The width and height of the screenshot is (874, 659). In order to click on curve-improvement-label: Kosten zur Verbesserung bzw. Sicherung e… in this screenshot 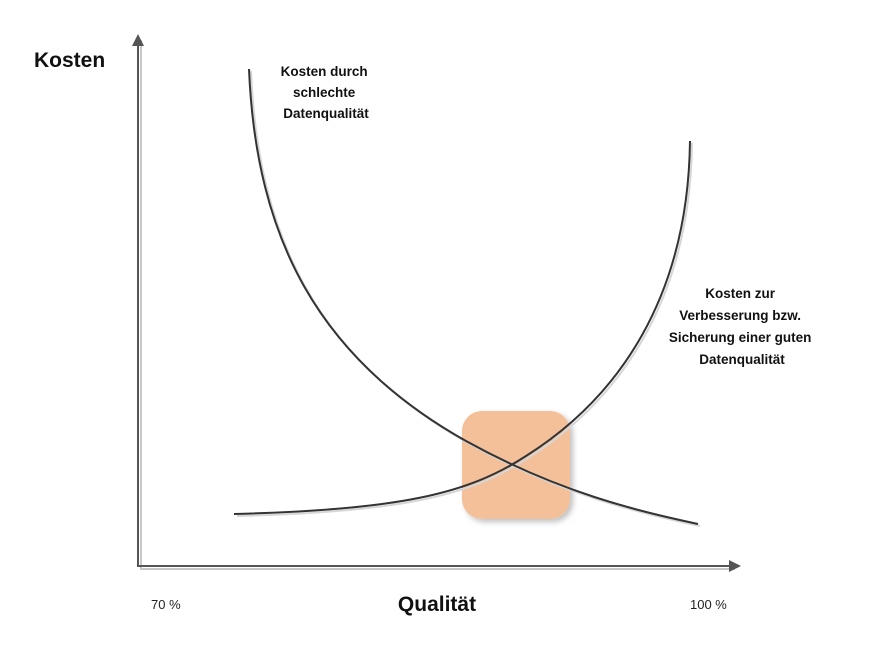, I will do `click(742, 326)`.